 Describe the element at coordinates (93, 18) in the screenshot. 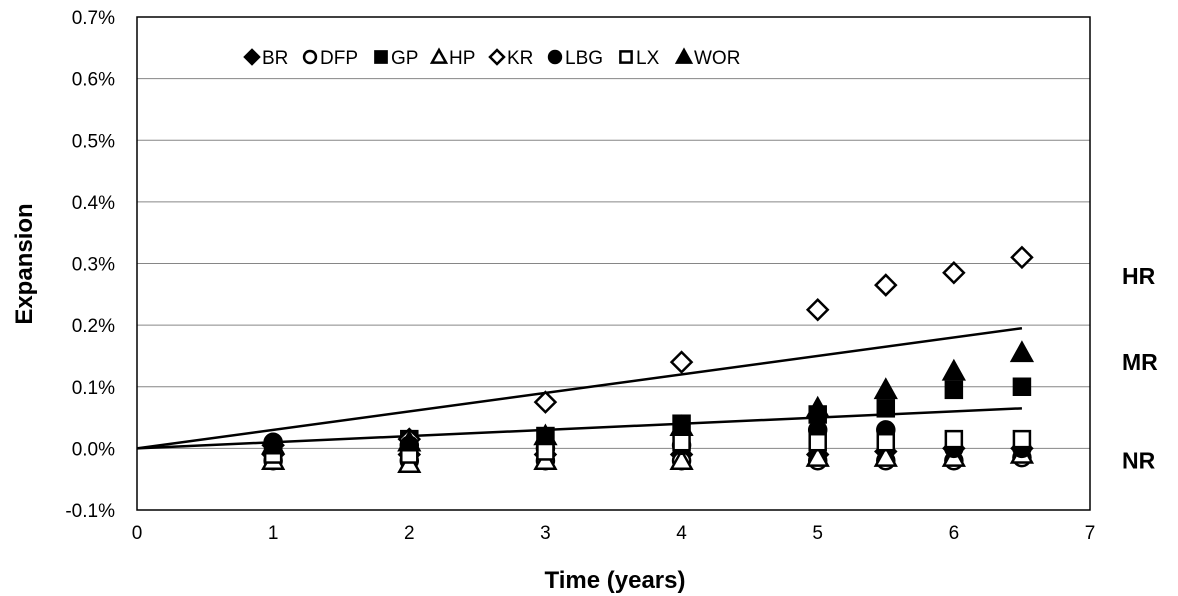

I see `y-tick-label: 0.7%` at that location.